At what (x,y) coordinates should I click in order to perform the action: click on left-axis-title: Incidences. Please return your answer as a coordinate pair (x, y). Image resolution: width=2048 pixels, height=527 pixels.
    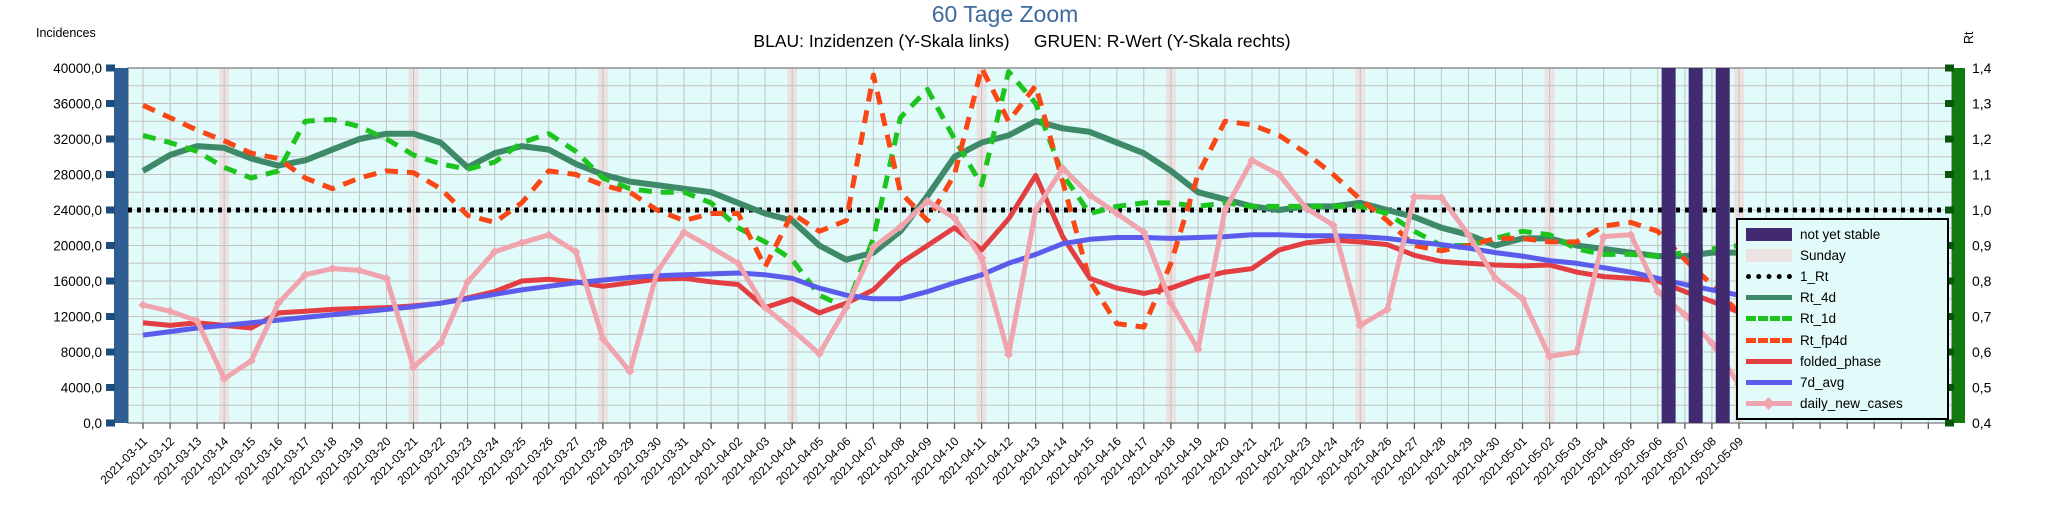
    Looking at the image, I should click on (66, 33).